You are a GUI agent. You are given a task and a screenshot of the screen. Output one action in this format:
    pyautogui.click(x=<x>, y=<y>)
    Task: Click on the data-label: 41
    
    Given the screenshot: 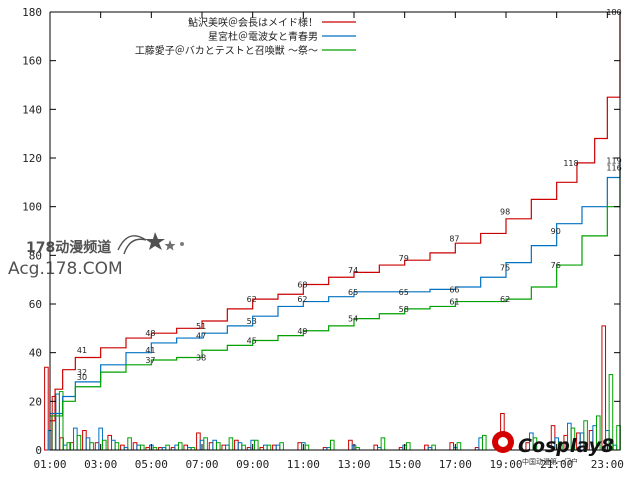 What is the action you would take?
    pyautogui.click(x=82, y=350)
    